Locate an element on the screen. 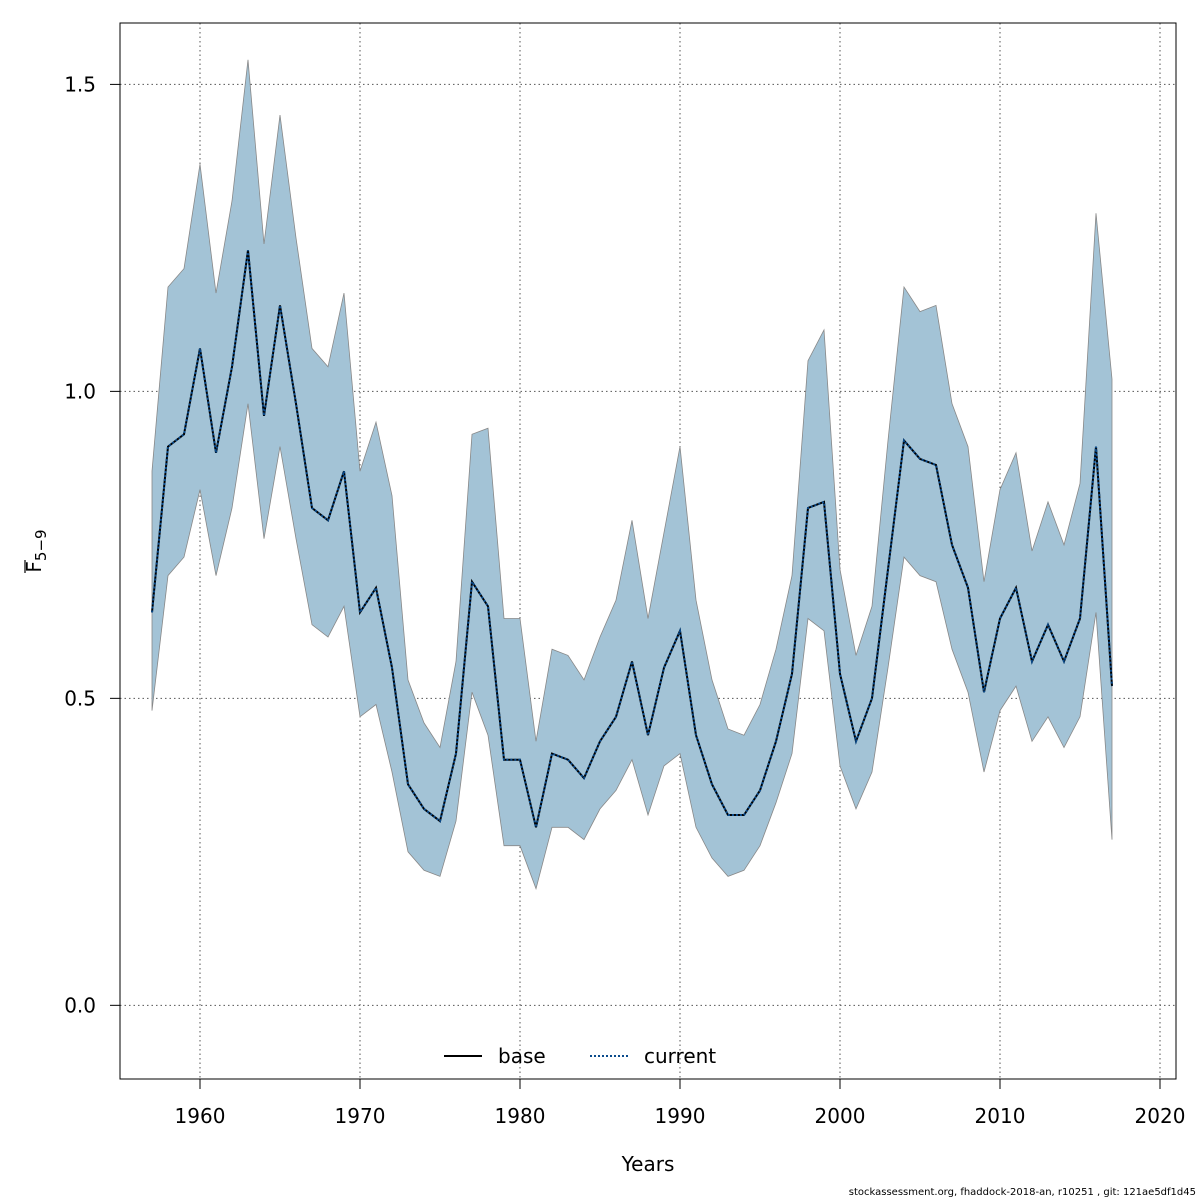  x-tick-label: 2000 is located at coordinates (840, 1116).